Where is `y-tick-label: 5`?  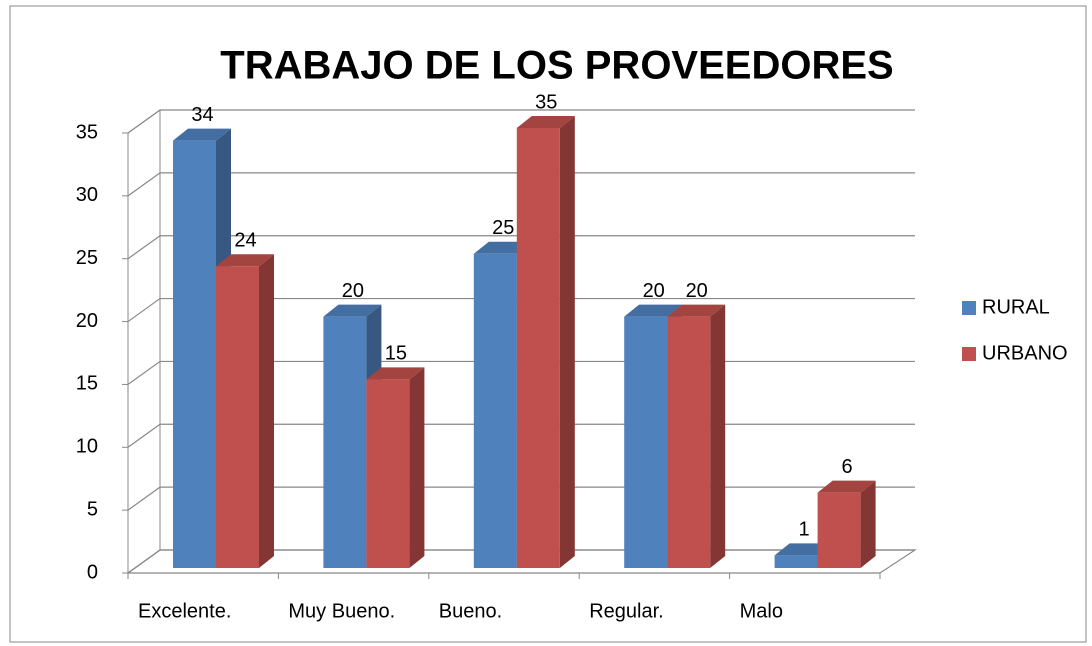 y-tick-label: 5 is located at coordinates (92, 509).